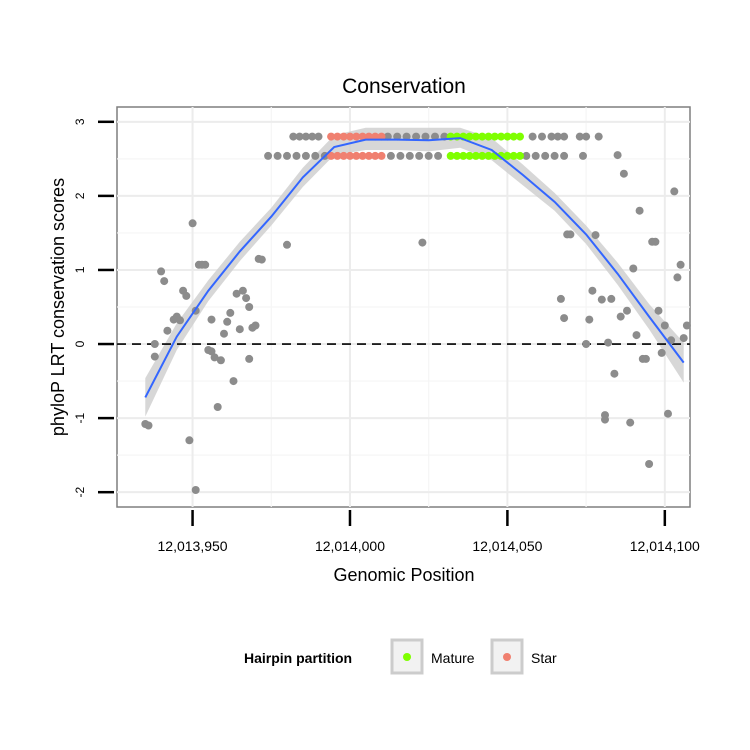  Describe the element at coordinates (407, 657) in the screenshot. I see `legend-key-mature` at that location.